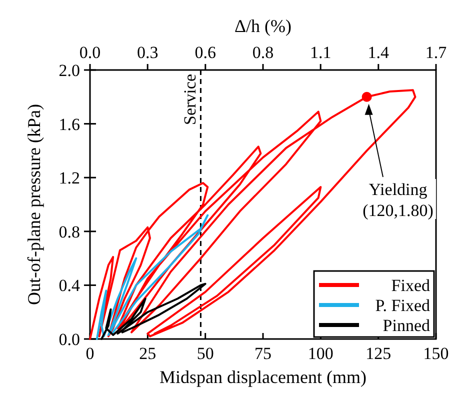 The width and height of the screenshot is (459, 412). I want to click on y-axis-title: Out-of-plane pressure (kPa), so click(34, 204).